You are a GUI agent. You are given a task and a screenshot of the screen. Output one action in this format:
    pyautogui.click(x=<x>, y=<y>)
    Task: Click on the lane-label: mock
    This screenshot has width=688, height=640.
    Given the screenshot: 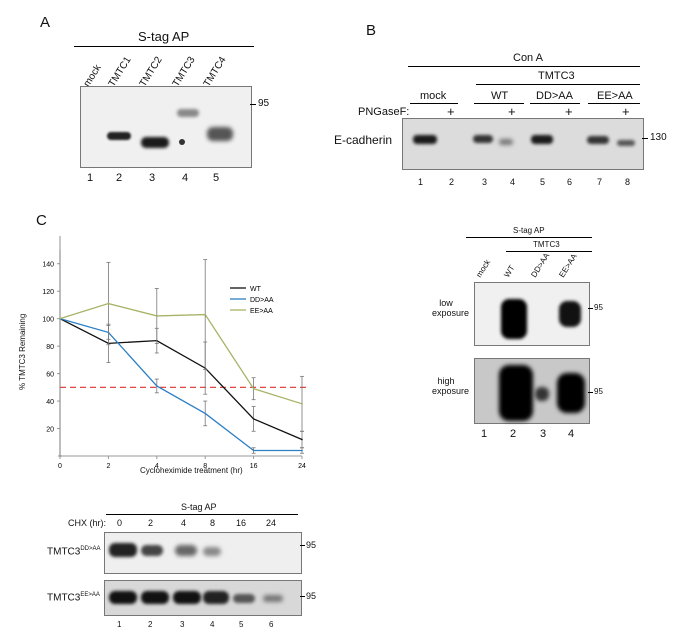 What is the action you would take?
    pyautogui.click(x=483, y=268)
    